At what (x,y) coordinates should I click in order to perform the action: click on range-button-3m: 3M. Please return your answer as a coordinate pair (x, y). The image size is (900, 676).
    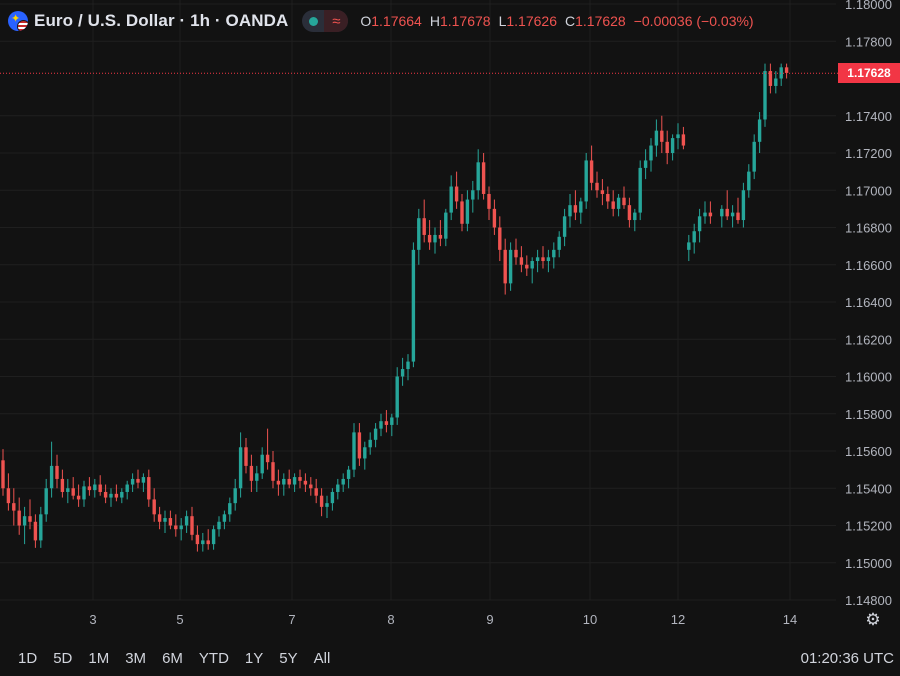
    Looking at the image, I should click on (136, 658).